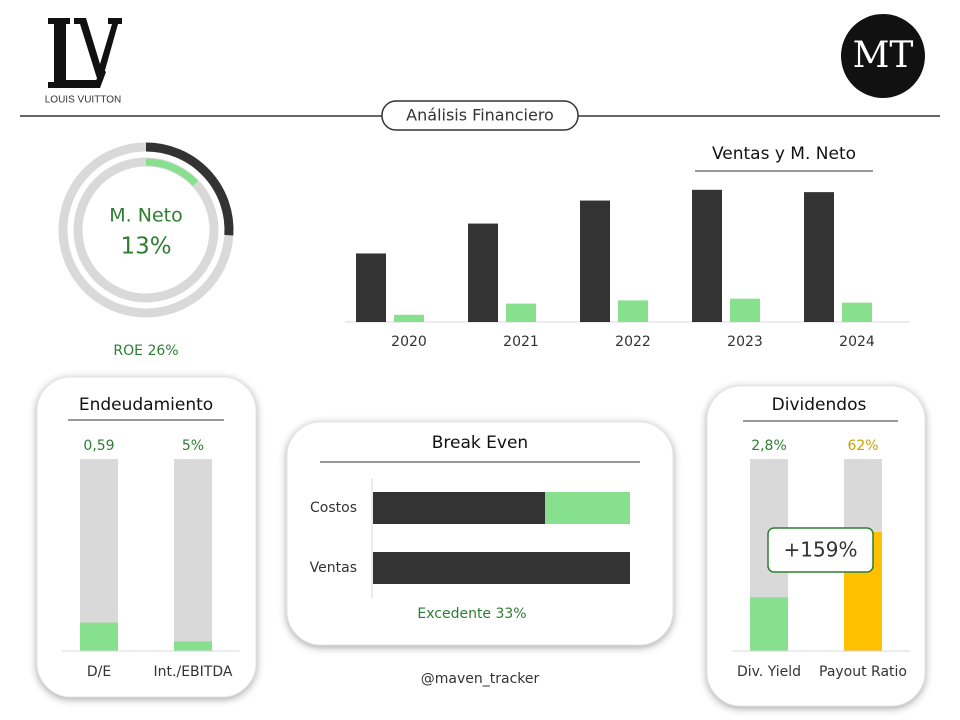 The height and width of the screenshot is (720, 960). What do you see at coordinates (99, 672) in the screenshot?
I see `x-tick-label: D/E` at bounding box center [99, 672].